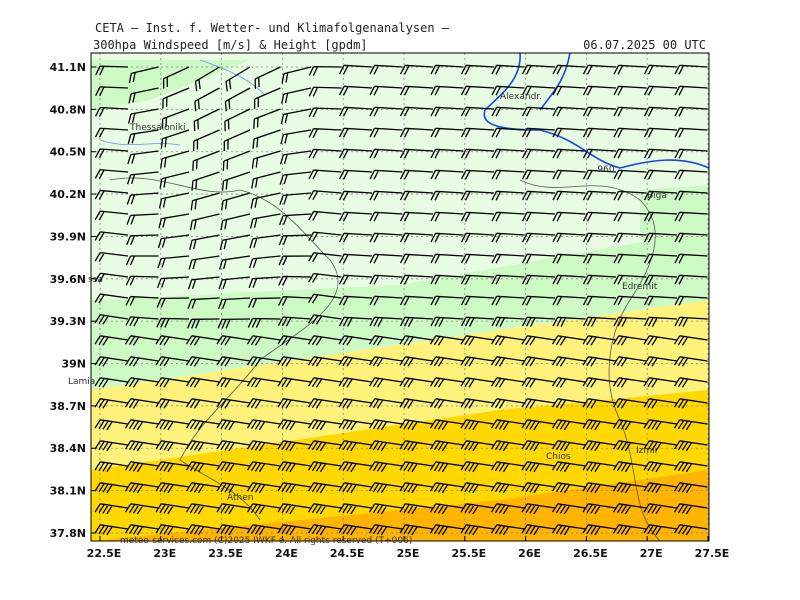 The height and width of the screenshot is (600, 800). I want to click on lat-tick-label: 39.3N, so click(68, 321).